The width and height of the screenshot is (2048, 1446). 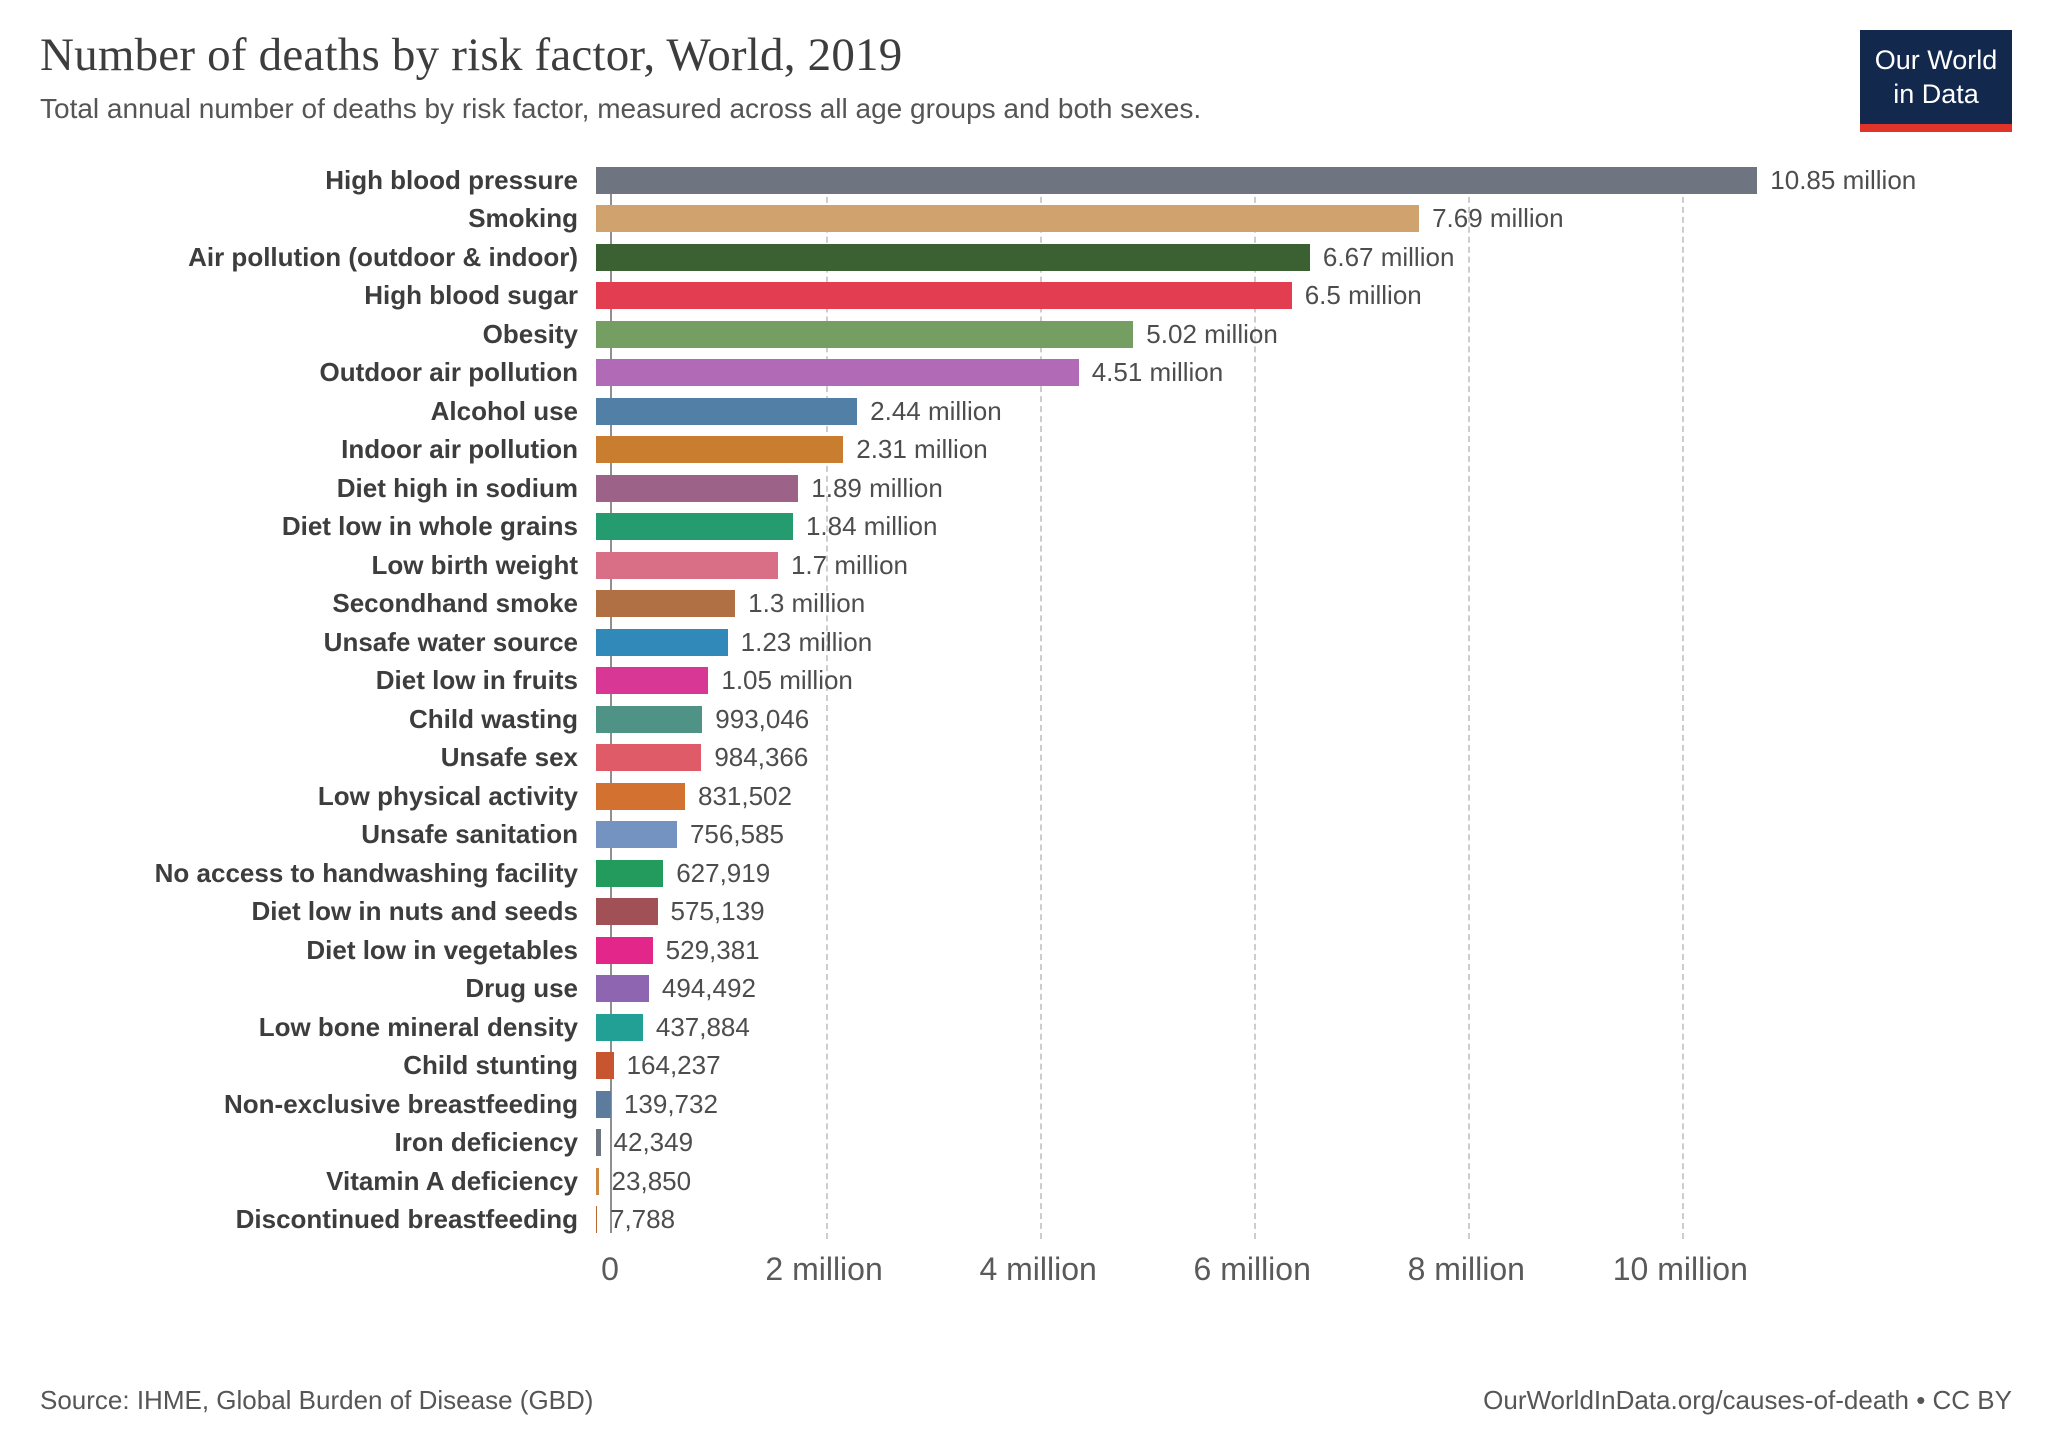 I want to click on bar-row: Vitamin A deficiency 23,850, so click(x=1026, y=1180).